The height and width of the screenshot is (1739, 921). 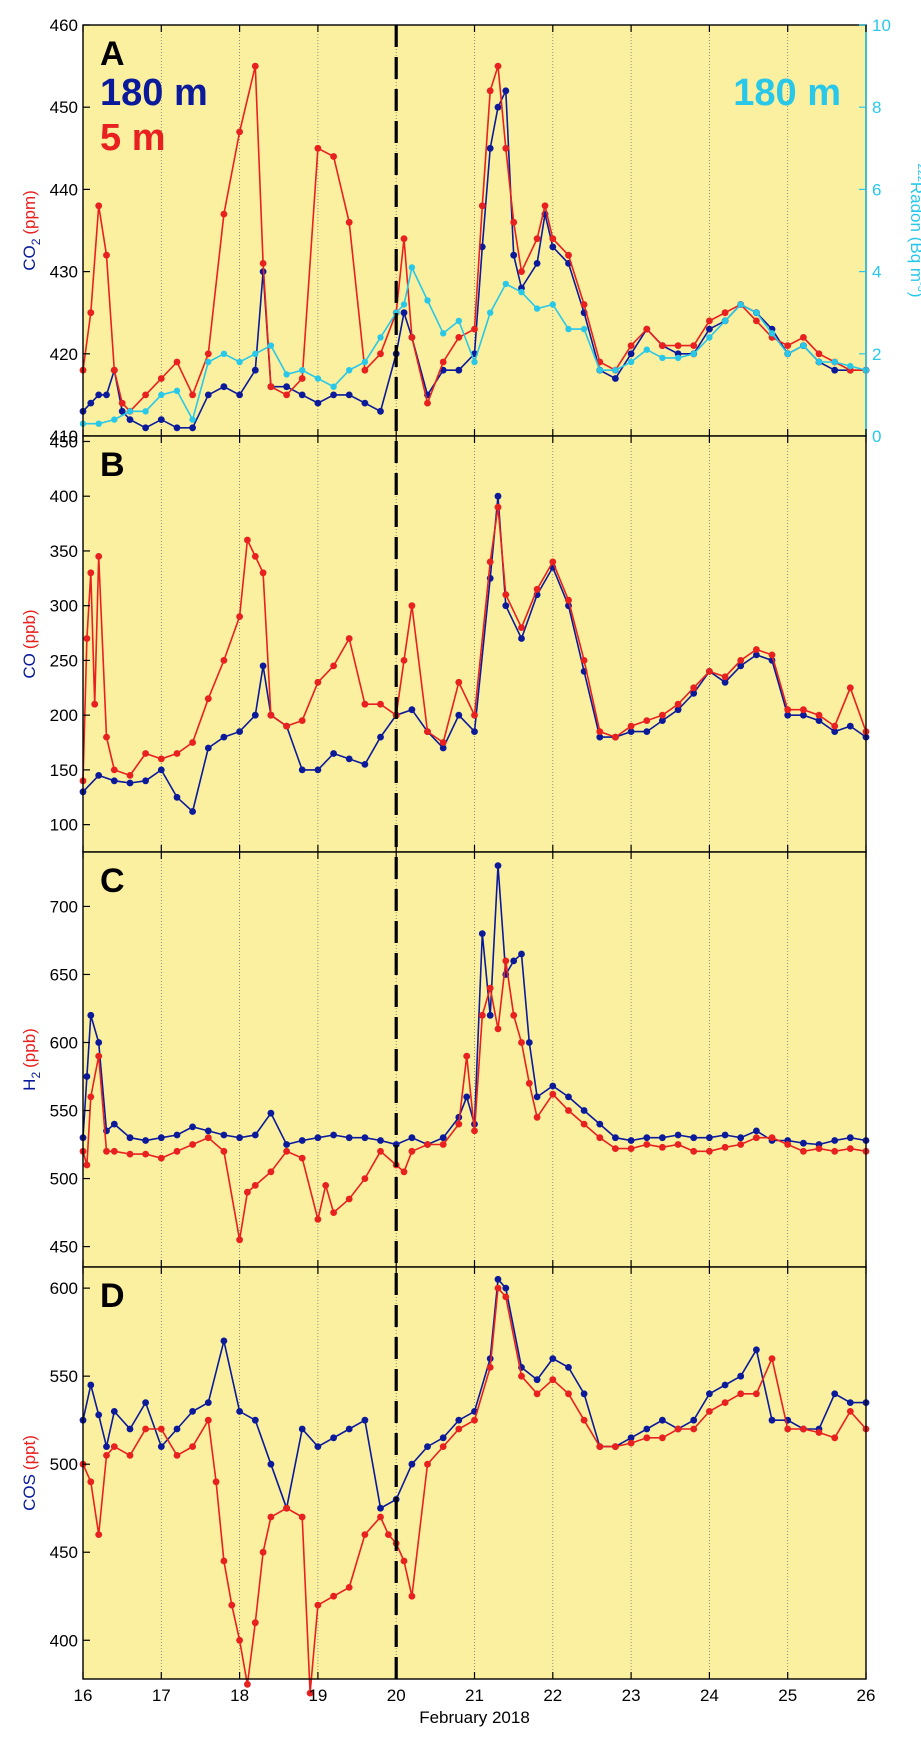 I want to click on y-tick-label: 150, so click(x=64, y=770).